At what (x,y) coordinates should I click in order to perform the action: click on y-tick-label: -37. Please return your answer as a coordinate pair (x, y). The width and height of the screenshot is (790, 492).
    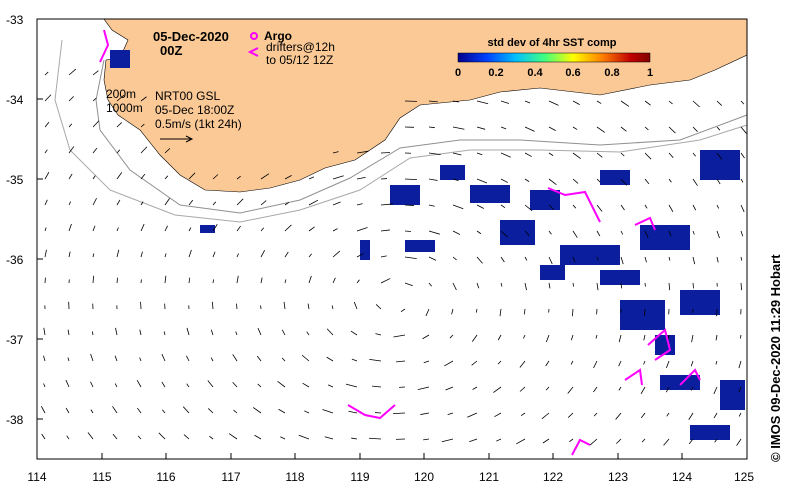
    Looking at the image, I should click on (15, 340).